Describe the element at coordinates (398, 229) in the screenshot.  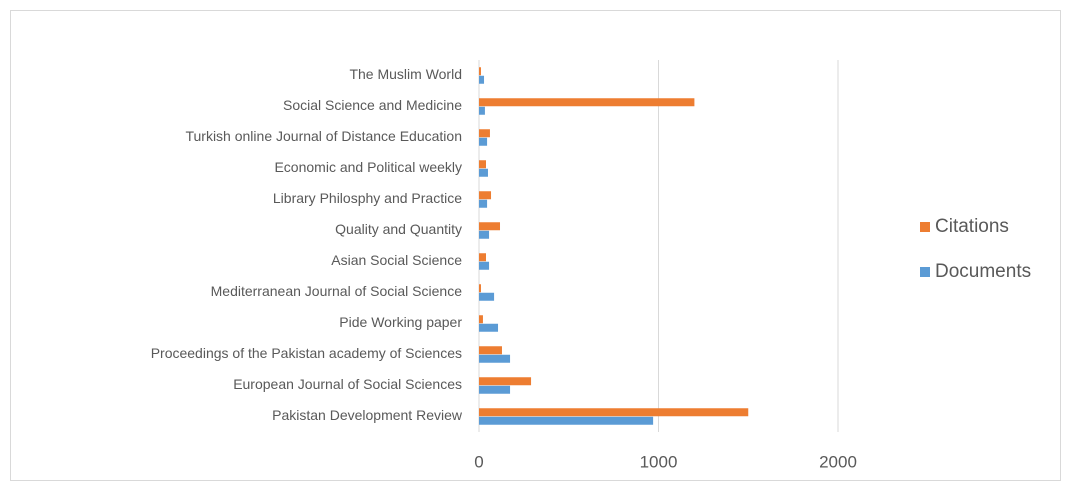
I see `y-tick-label: Quality and Quantity` at that location.